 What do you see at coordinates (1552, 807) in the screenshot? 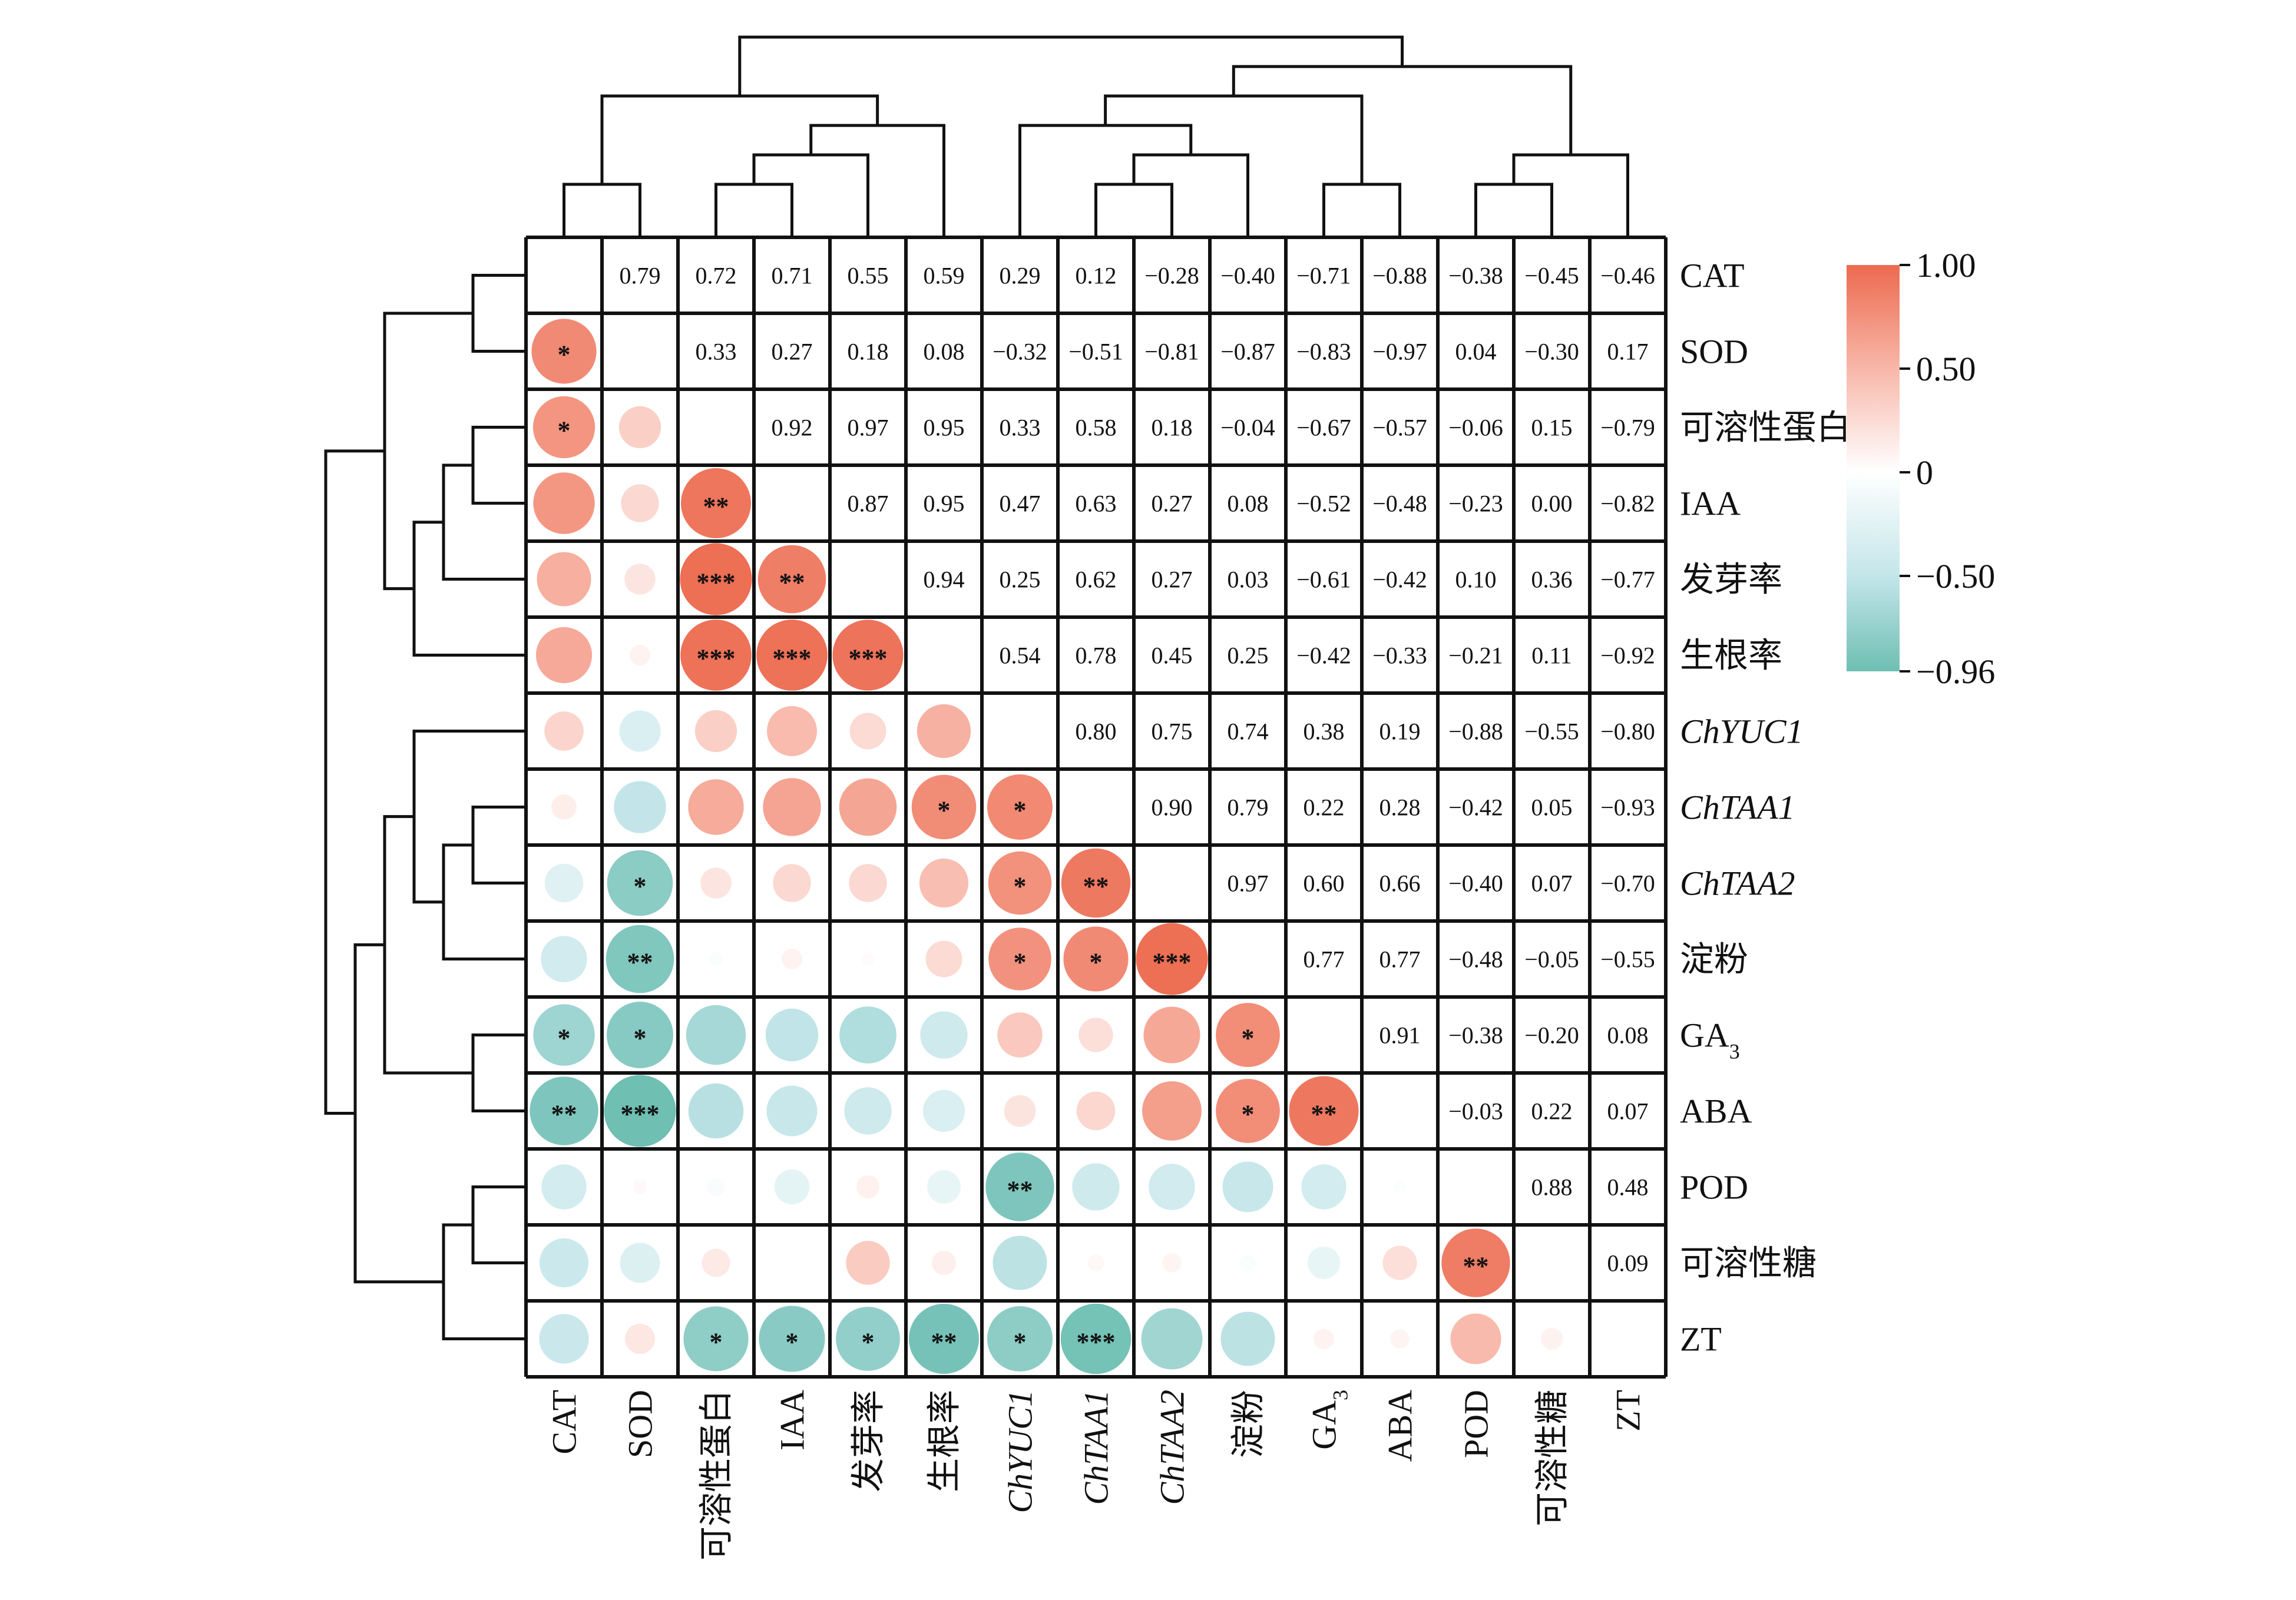
I see `correlation-value: 0.05` at bounding box center [1552, 807].